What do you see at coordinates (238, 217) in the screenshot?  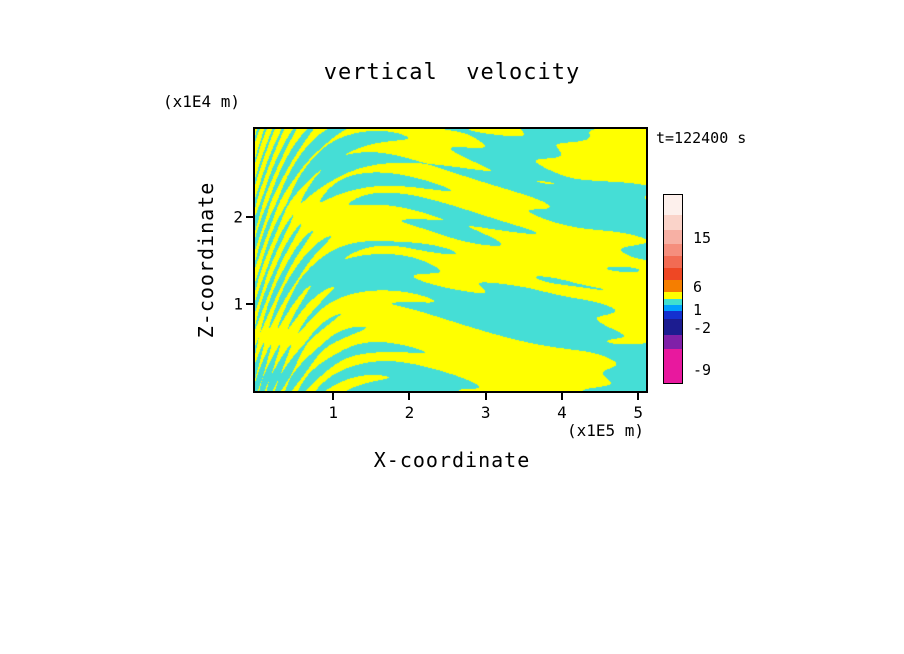 I see `y-tick-label: 2` at bounding box center [238, 217].